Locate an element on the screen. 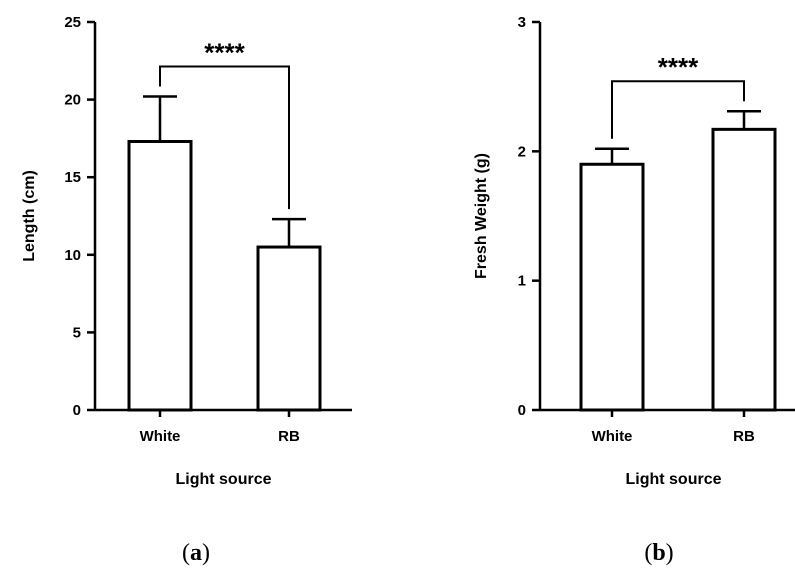  chart-b-bar-rb is located at coordinates (744, 269).